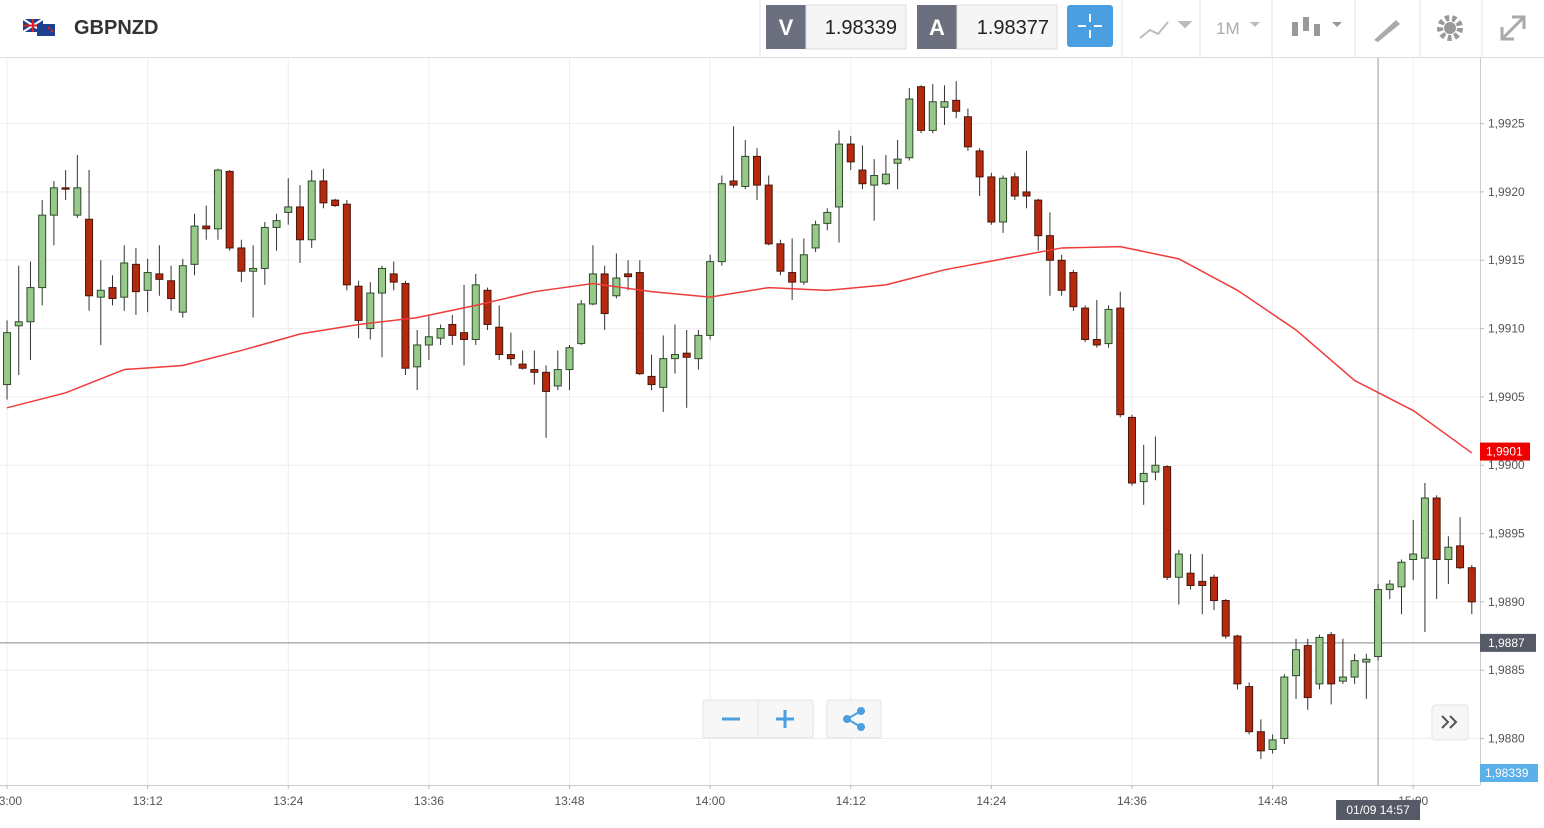 This screenshot has width=1544, height=828. I want to click on share-button, so click(854, 719).